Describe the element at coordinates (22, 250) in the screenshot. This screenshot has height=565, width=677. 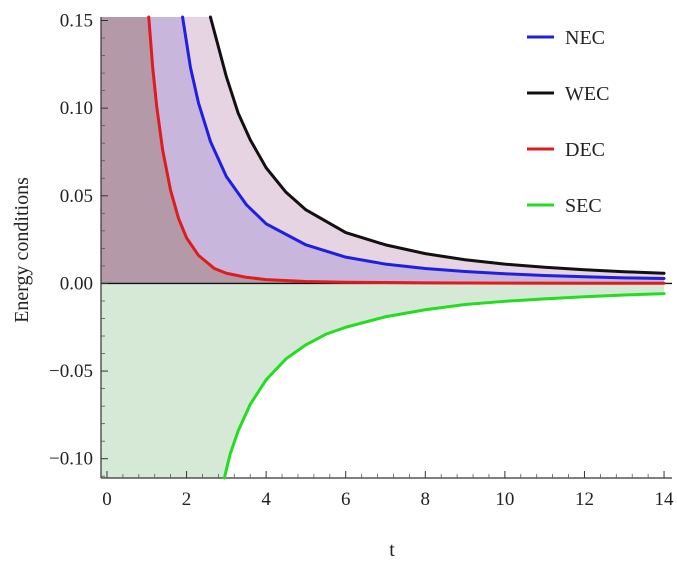
I see `y-axis-title: Energy conditions` at that location.